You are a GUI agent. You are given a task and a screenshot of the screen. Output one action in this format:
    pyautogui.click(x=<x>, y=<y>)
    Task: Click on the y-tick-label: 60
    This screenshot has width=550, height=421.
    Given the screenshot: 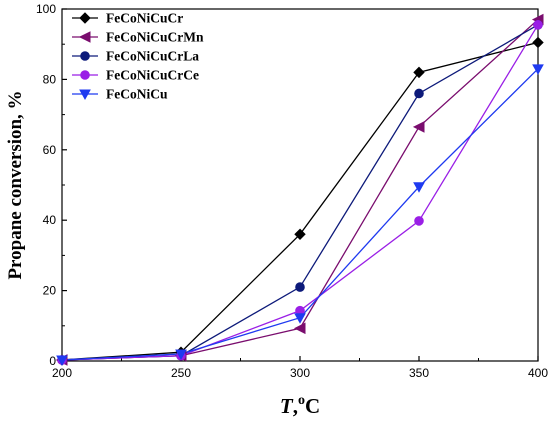 What is the action you would take?
    pyautogui.click(x=50, y=150)
    